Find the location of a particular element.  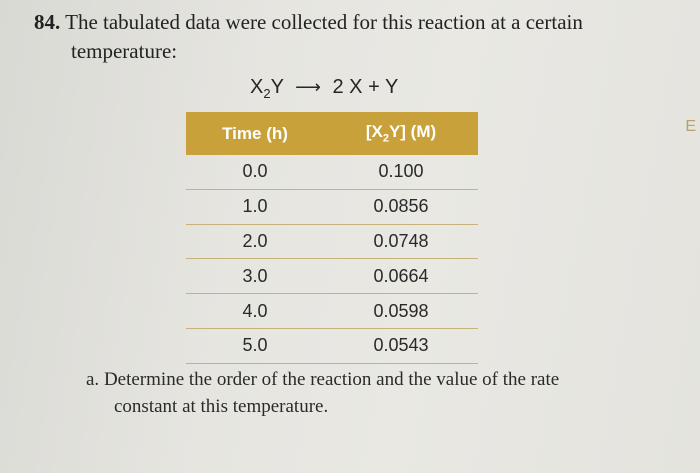

reaction-equation: X2Y ⟶ 2 X + Y is located at coordinates (324, 88).